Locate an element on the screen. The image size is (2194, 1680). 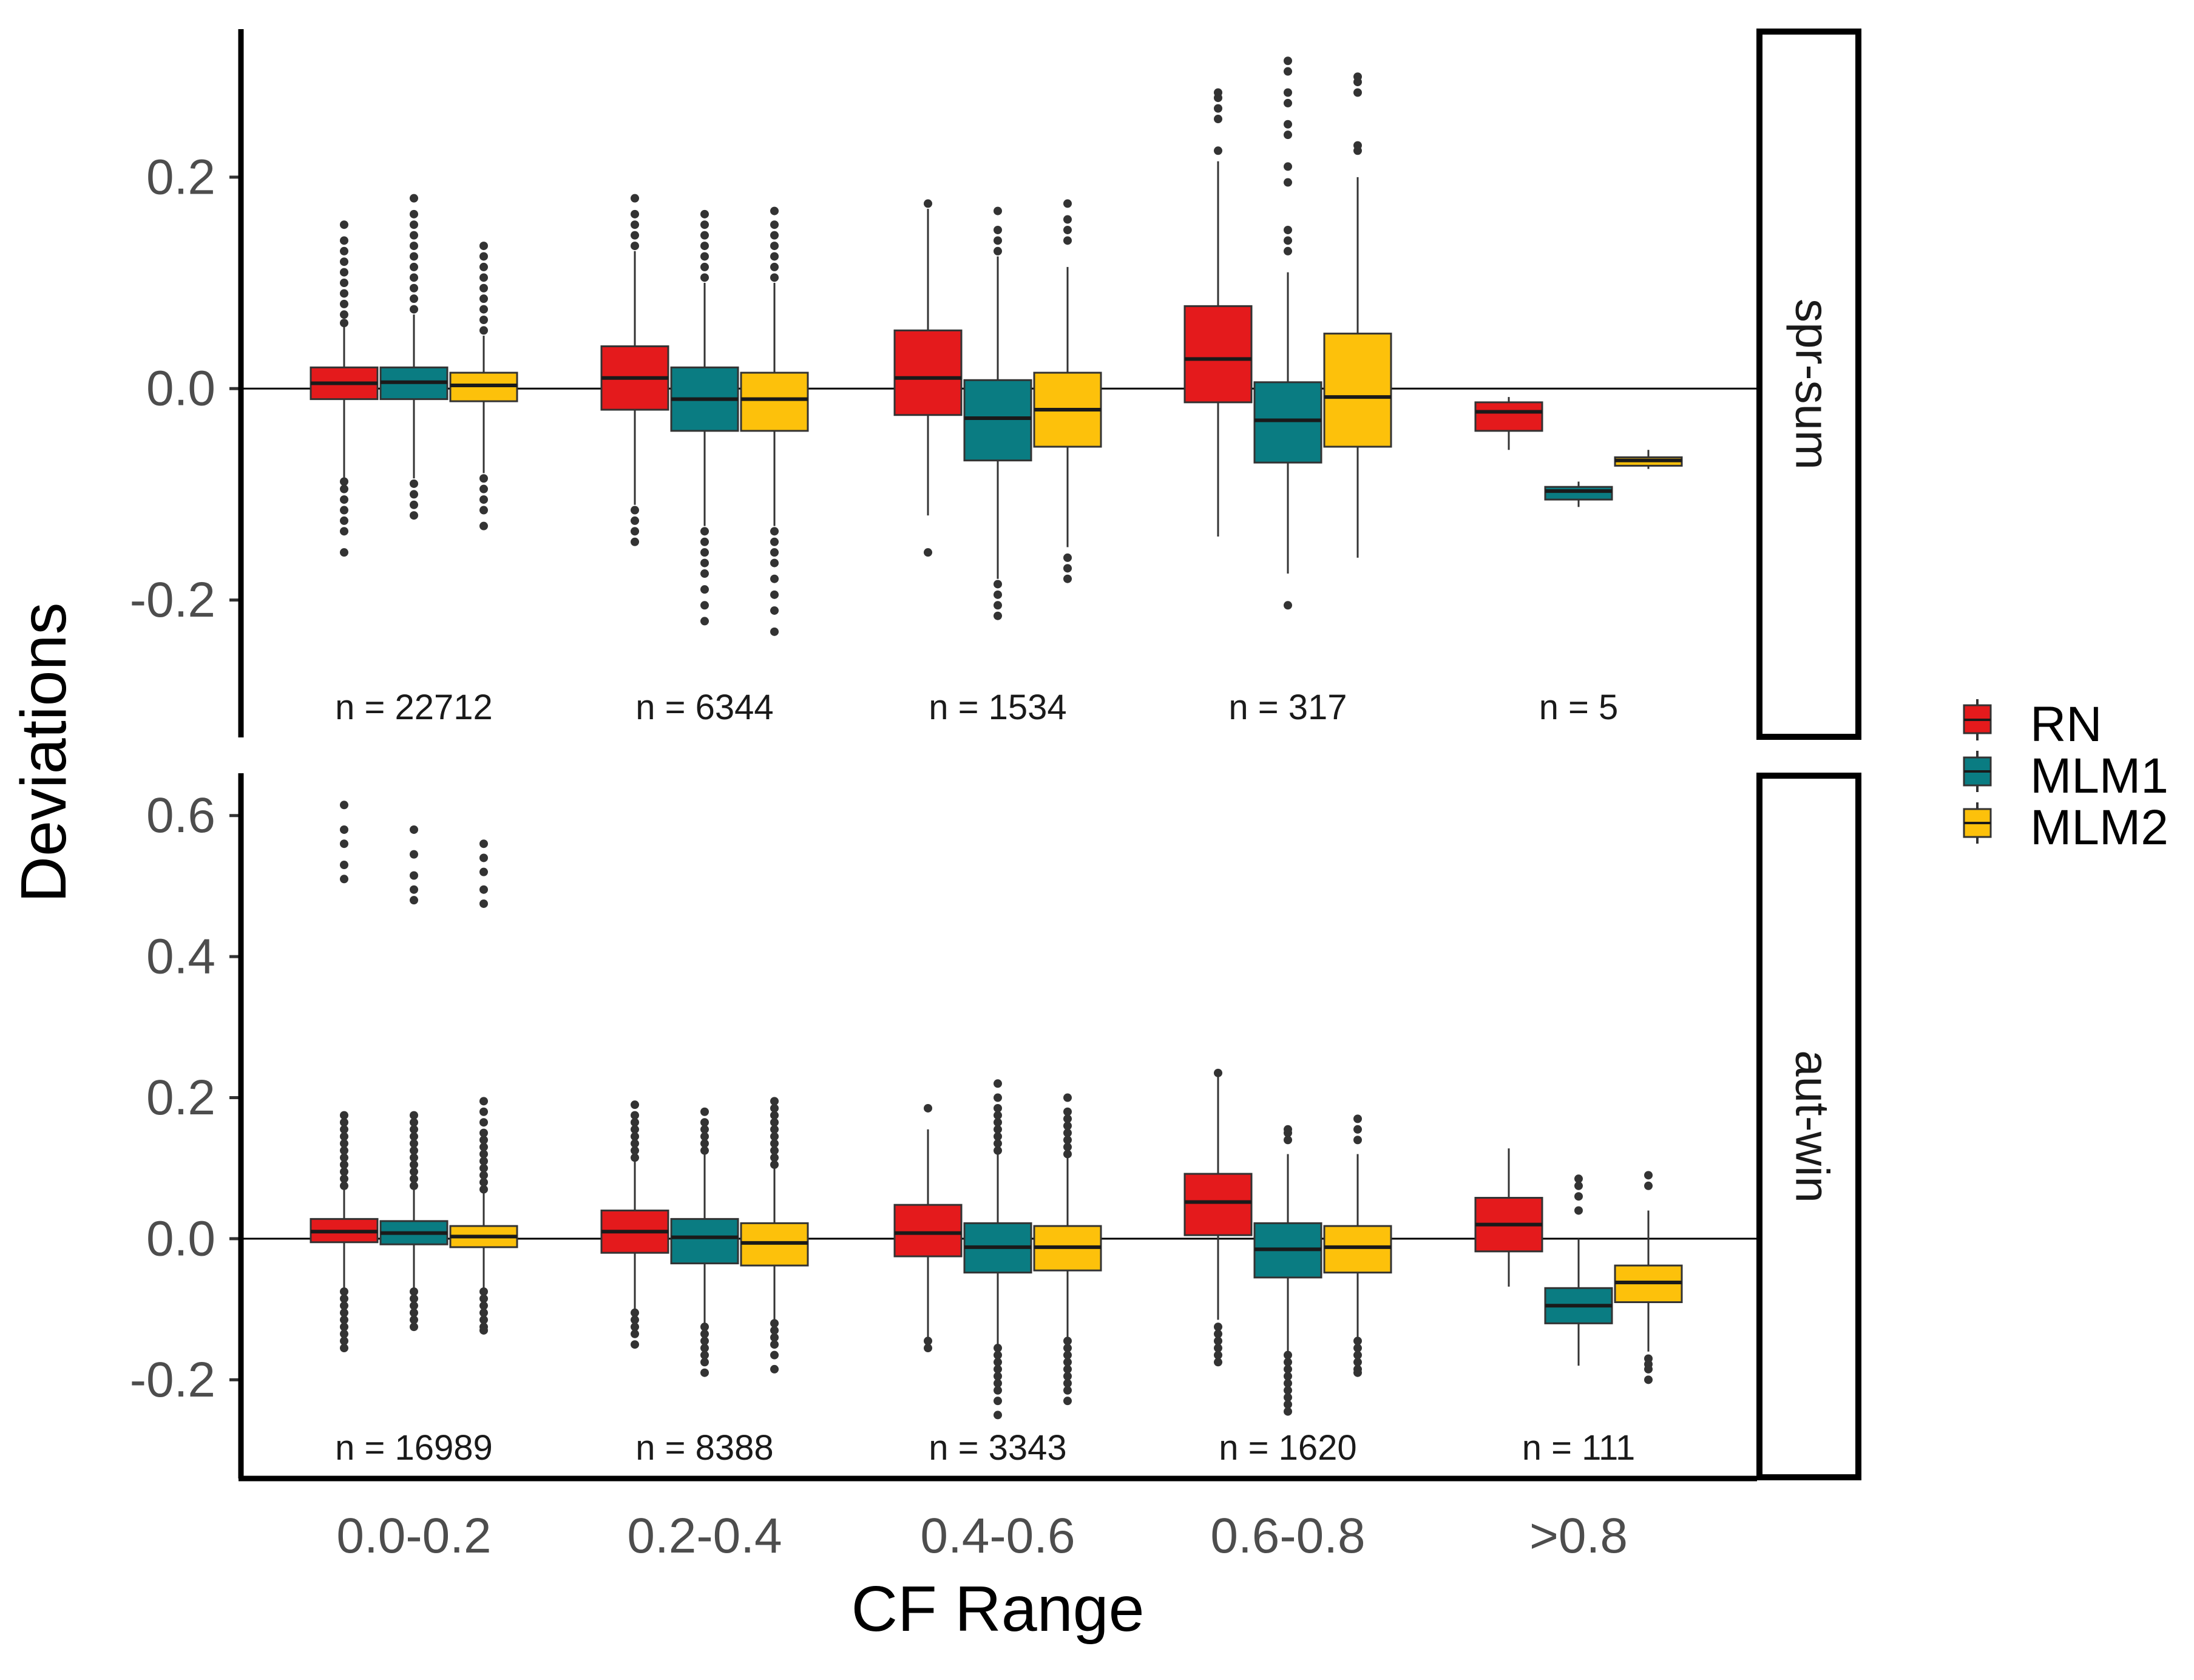
legend-item-mlm2: MLM2 is located at coordinates (2066, 827).